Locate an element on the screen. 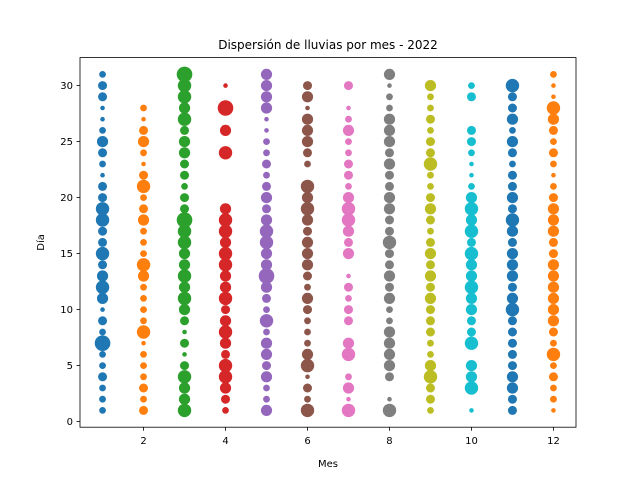 This screenshot has height=484, width=640. x-tick-label: 6 is located at coordinates (307, 441).